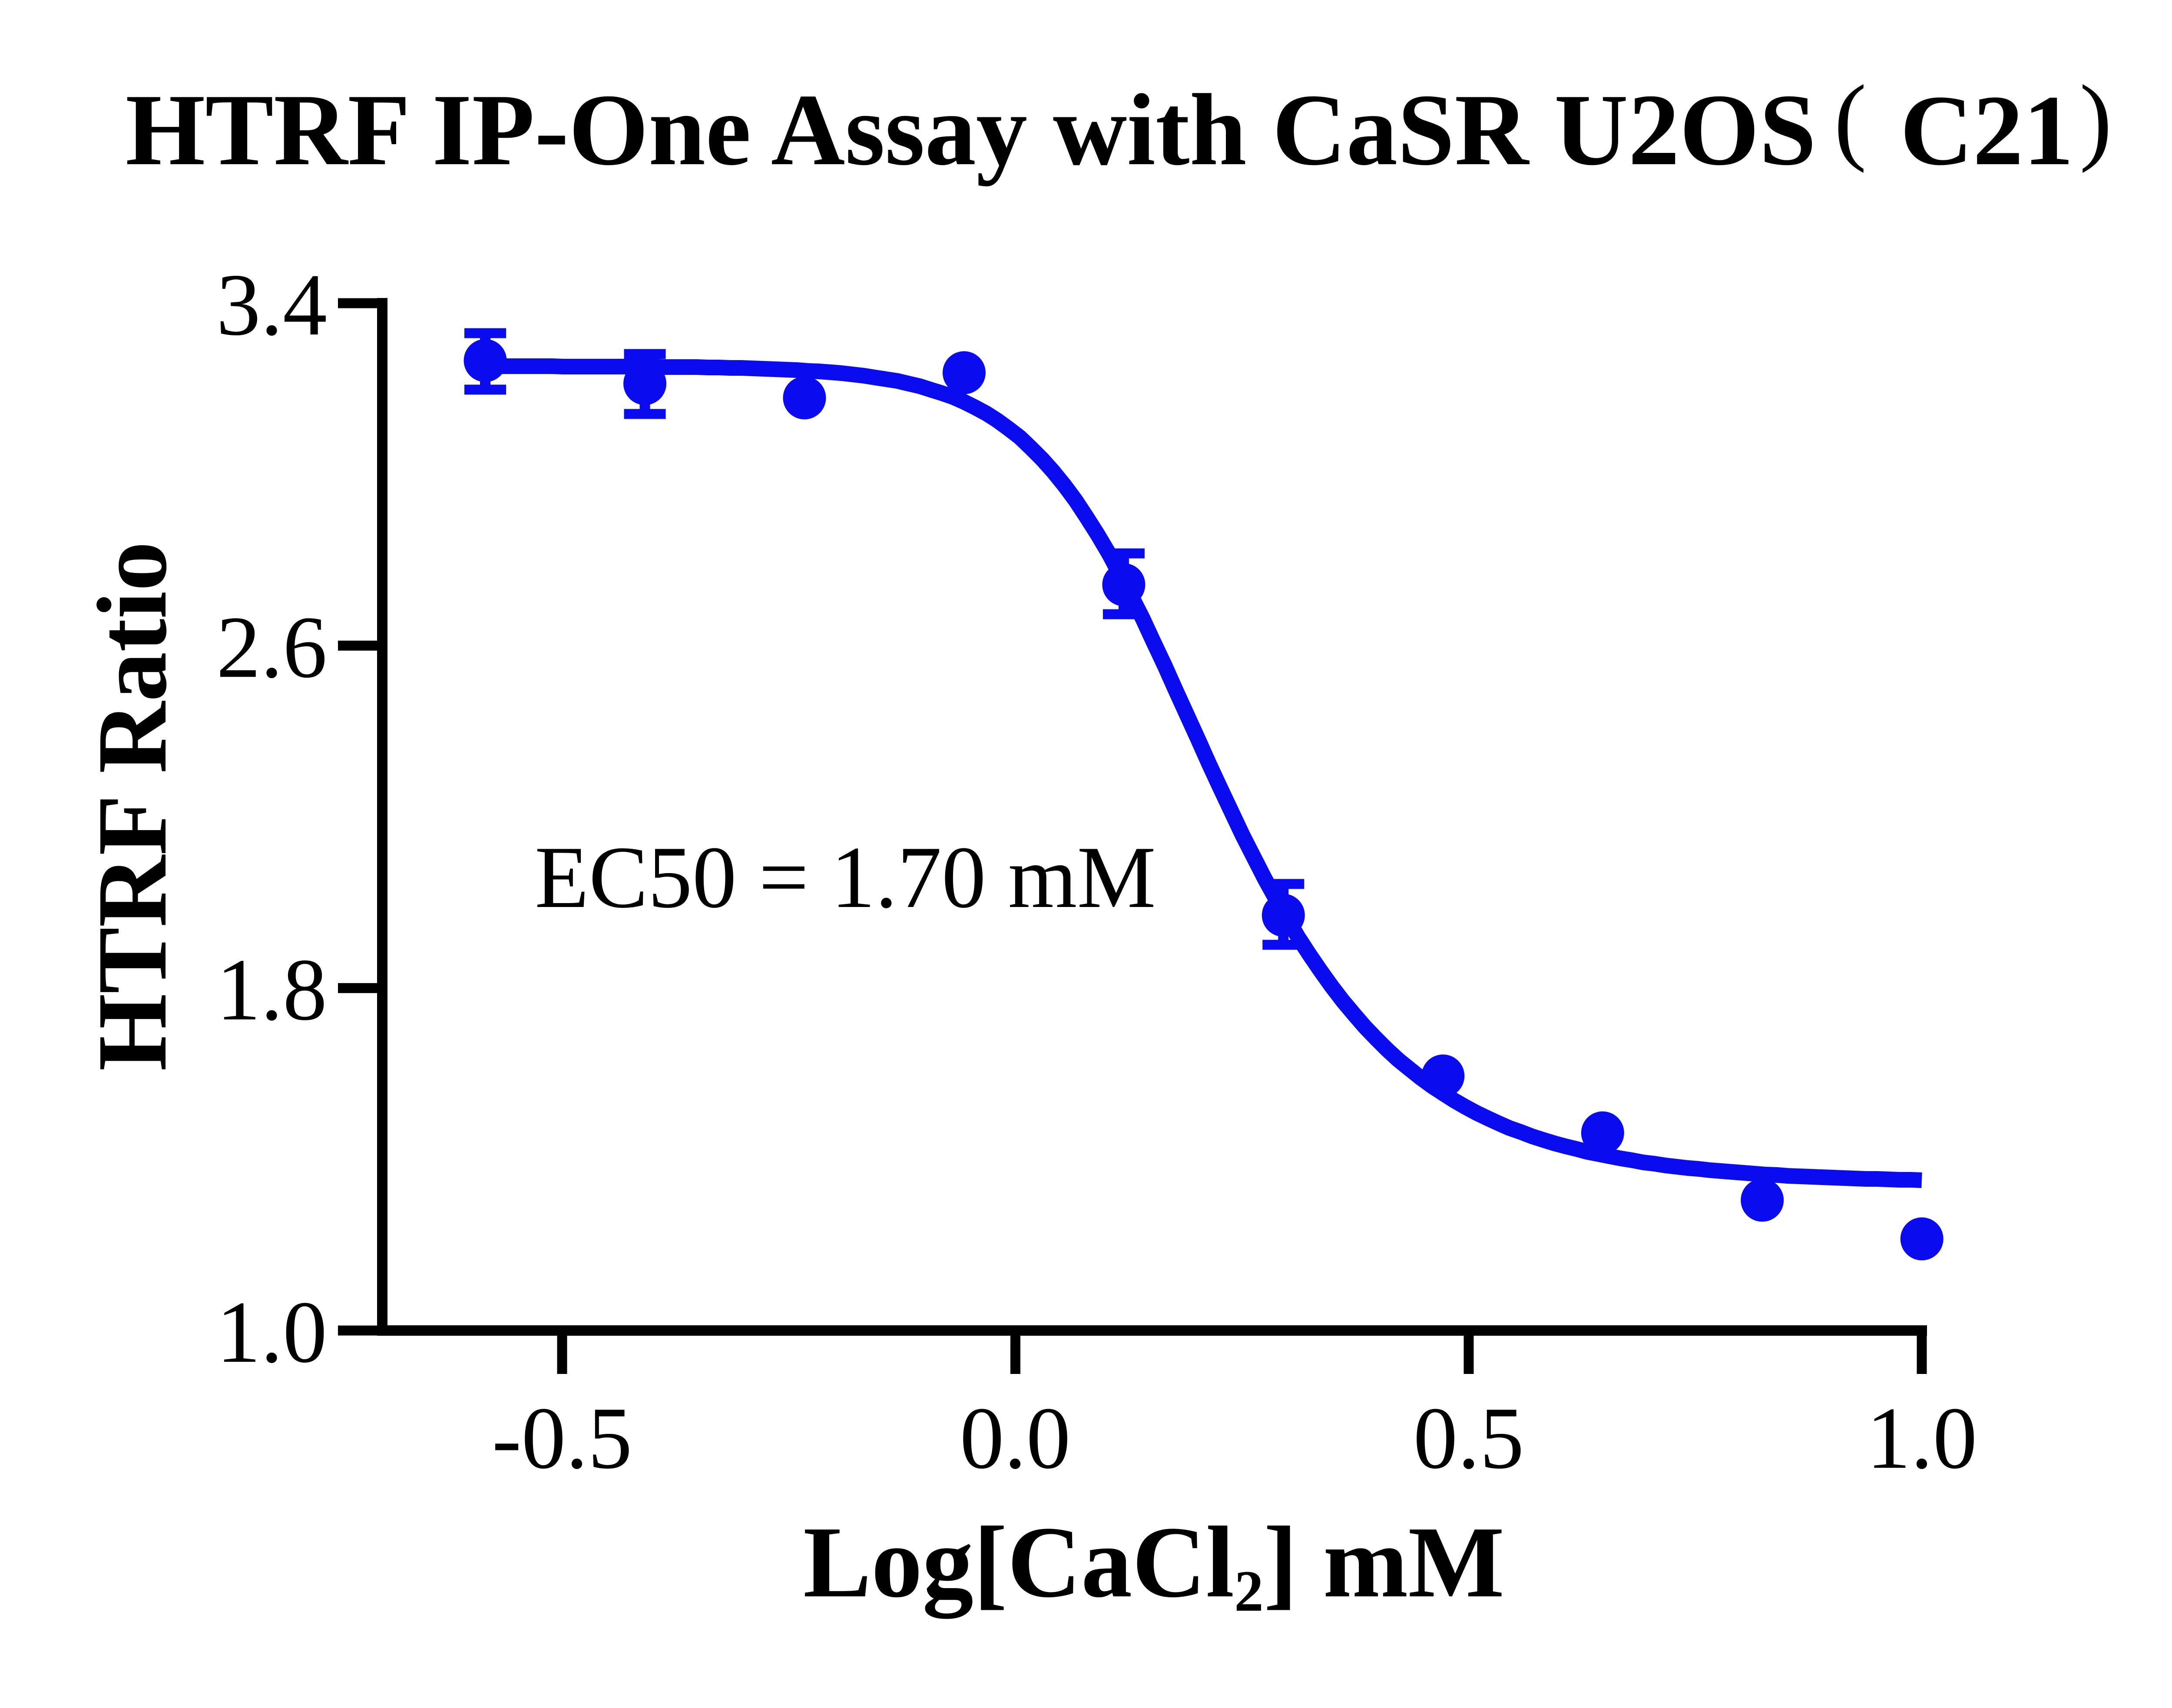  Describe the element at coordinates (132, 806) in the screenshot. I see `svg-text: HTRF Ratio` at that location.